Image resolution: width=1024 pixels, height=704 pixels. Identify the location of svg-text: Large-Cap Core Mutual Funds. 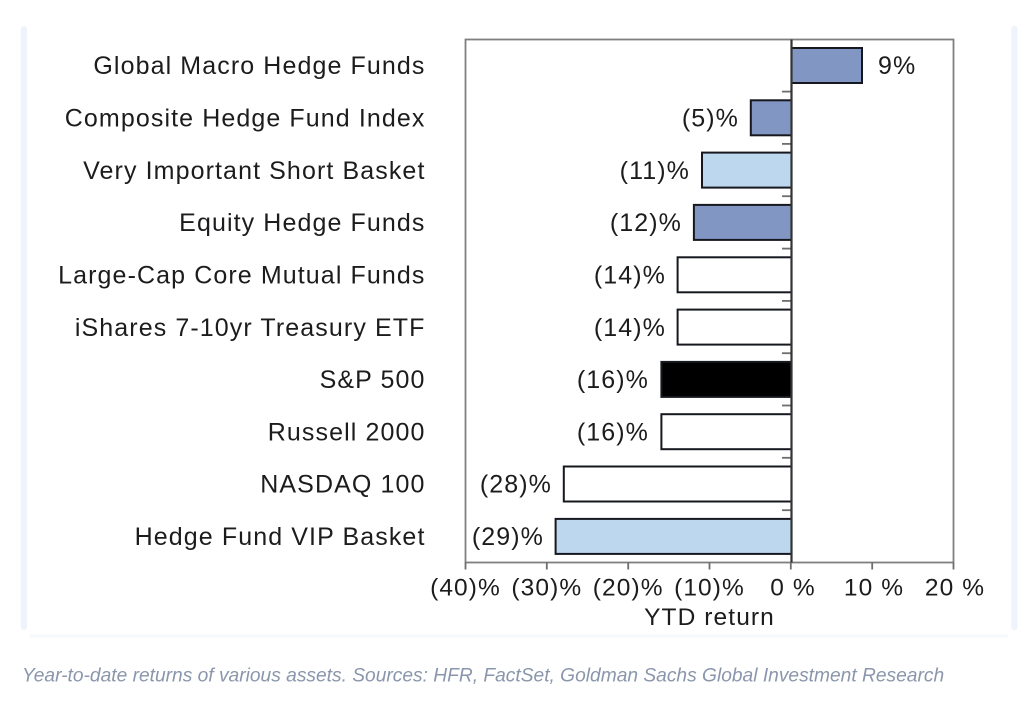
(241, 276).